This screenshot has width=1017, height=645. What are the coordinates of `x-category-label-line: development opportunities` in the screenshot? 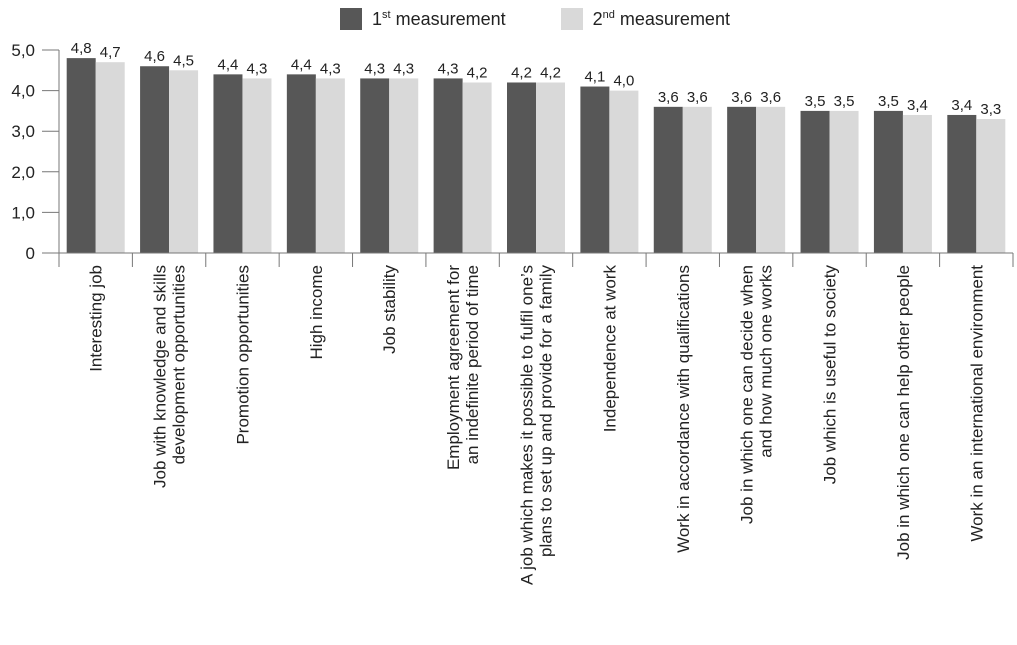 It's located at (179, 364).